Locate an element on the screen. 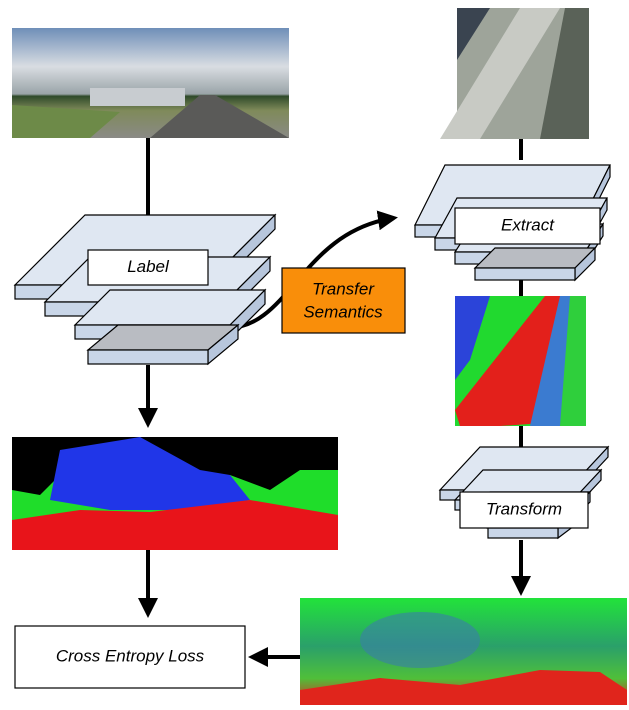 The width and height of the screenshot is (629, 710). transfer-box is located at coordinates (343, 300).